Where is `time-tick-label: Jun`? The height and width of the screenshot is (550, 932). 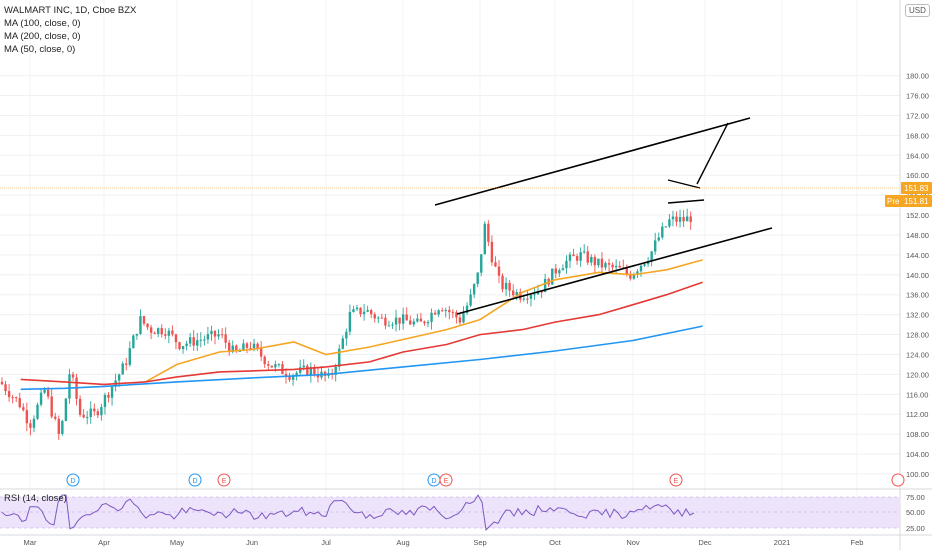 time-tick-label: Jun is located at coordinates (252, 542).